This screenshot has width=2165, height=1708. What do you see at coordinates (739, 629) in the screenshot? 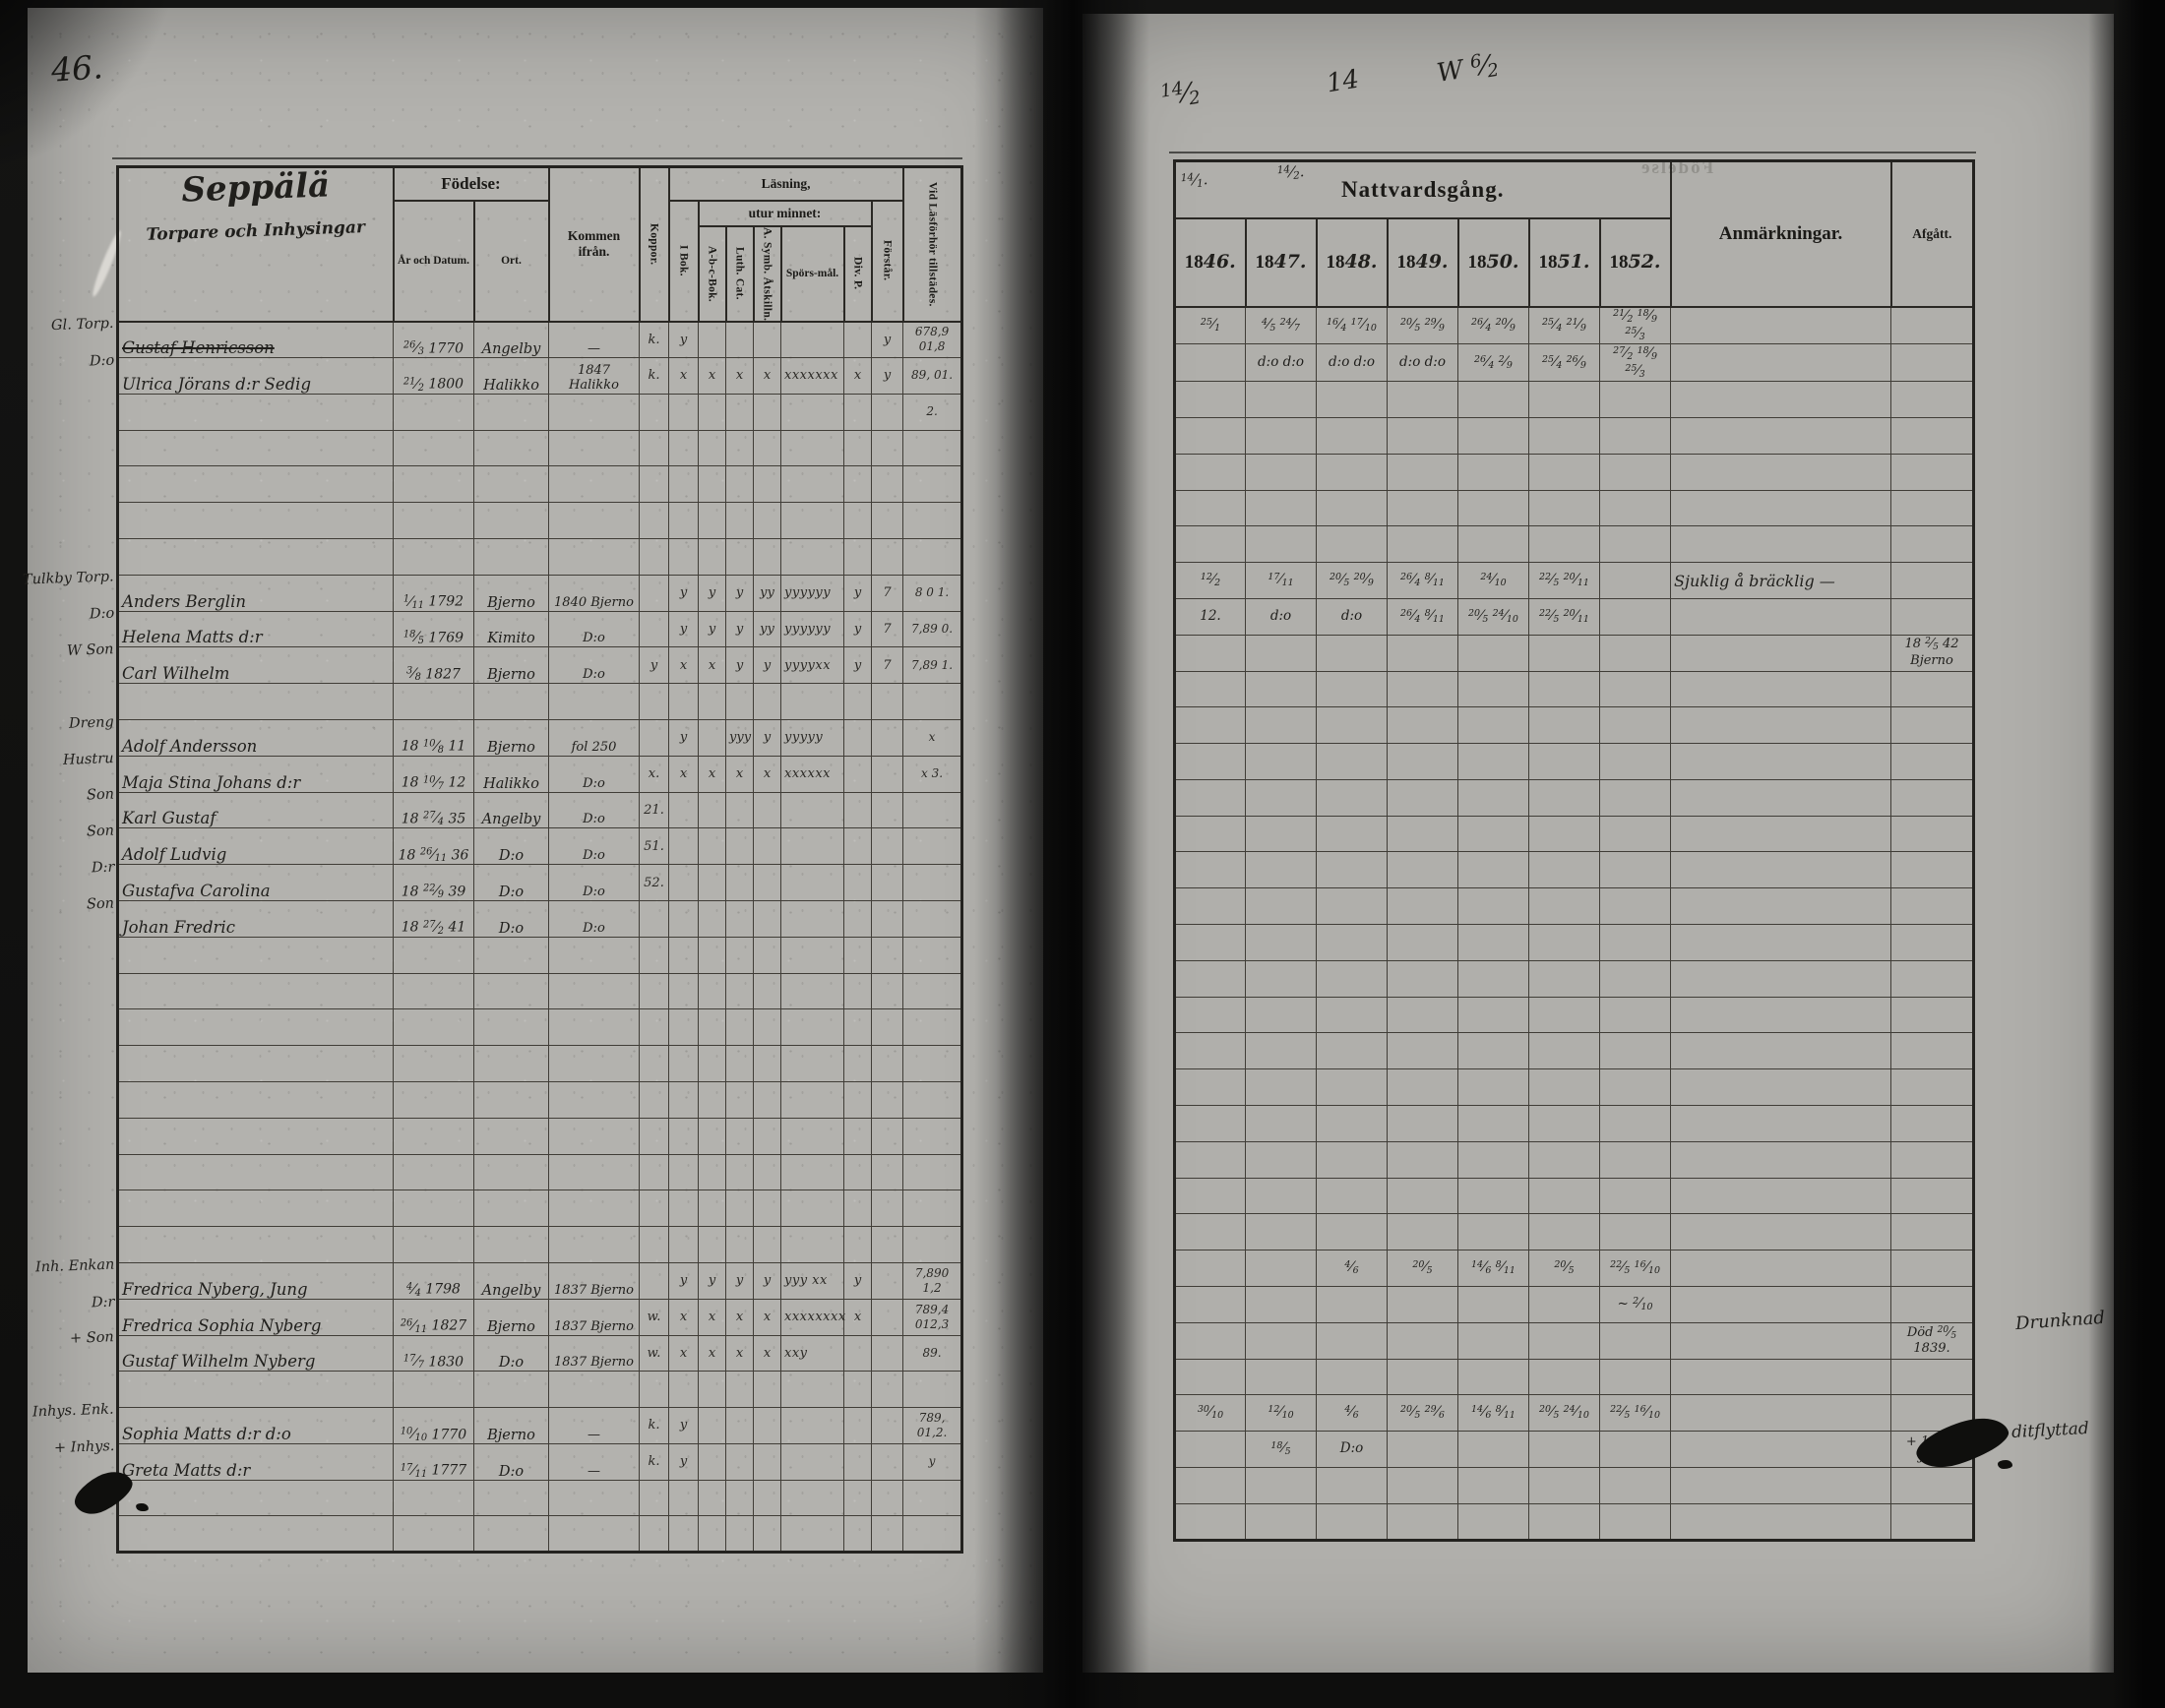
I see `cell-luth: y` at bounding box center [739, 629].